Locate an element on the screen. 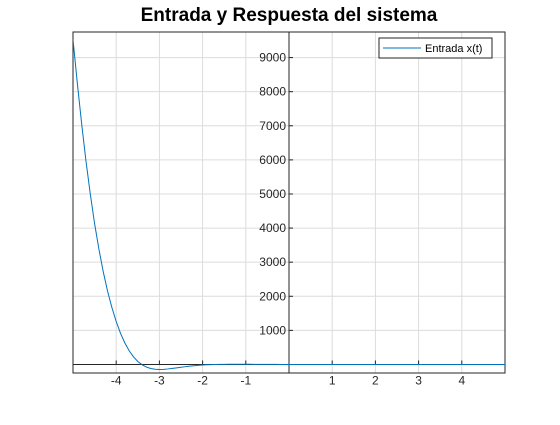  legend-label: Entrada x(t) is located at coordinates (453, 49).